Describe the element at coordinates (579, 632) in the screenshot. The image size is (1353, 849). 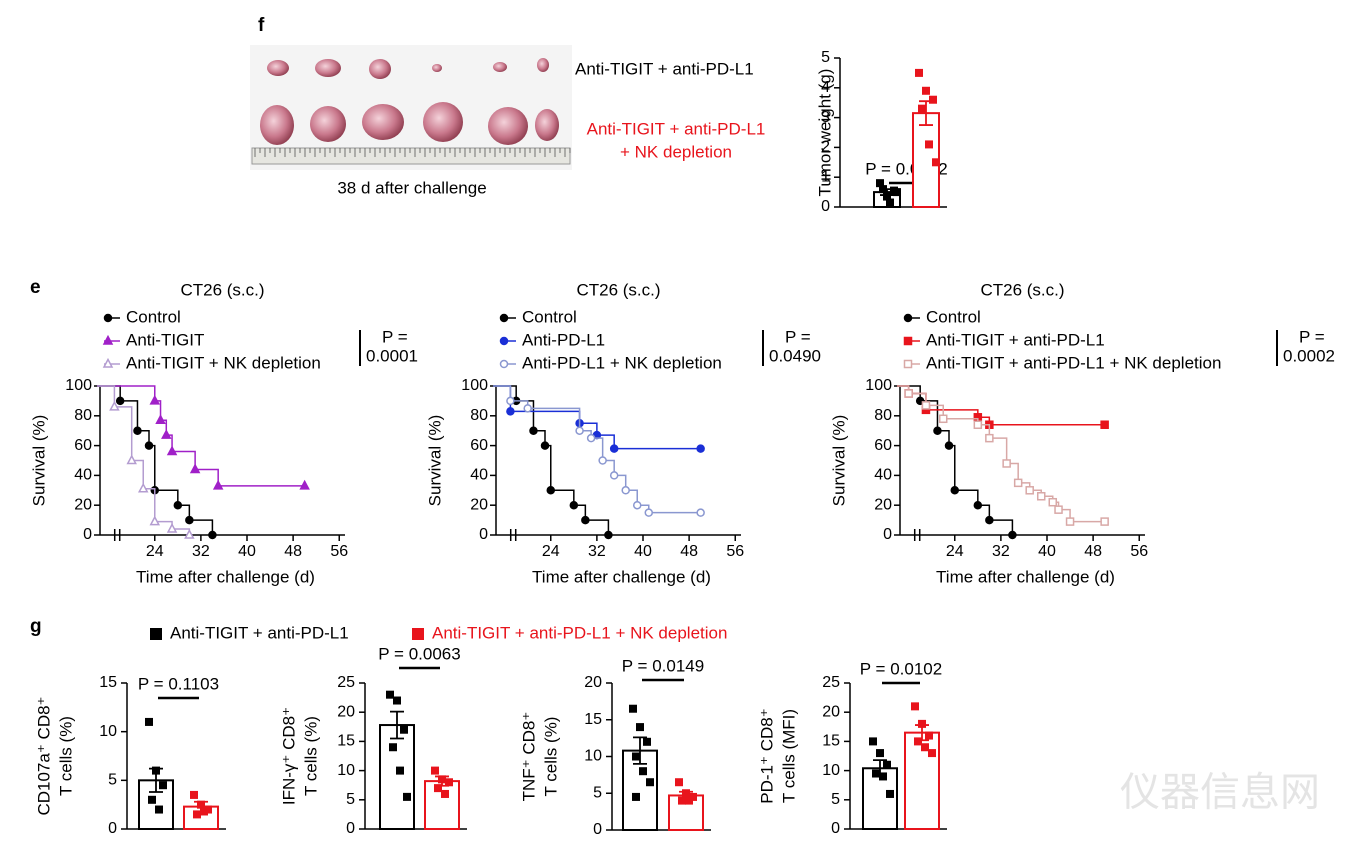
I see `legend-label: Anti-TIGIT + anti-PD-L1 + NK depletion` at that location.